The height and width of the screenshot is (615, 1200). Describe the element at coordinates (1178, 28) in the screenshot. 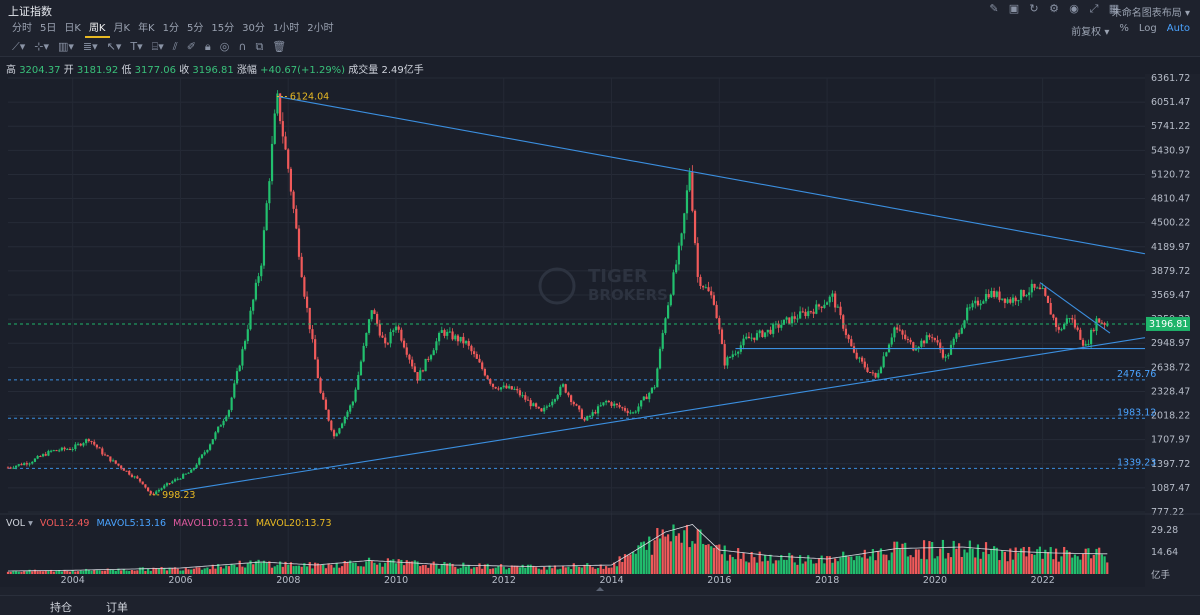

I see `auto-button: Auto` at that location.